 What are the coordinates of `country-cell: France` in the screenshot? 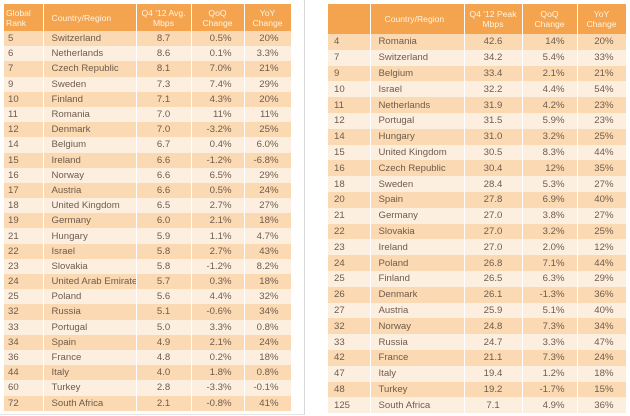 It's located at (90, 357).